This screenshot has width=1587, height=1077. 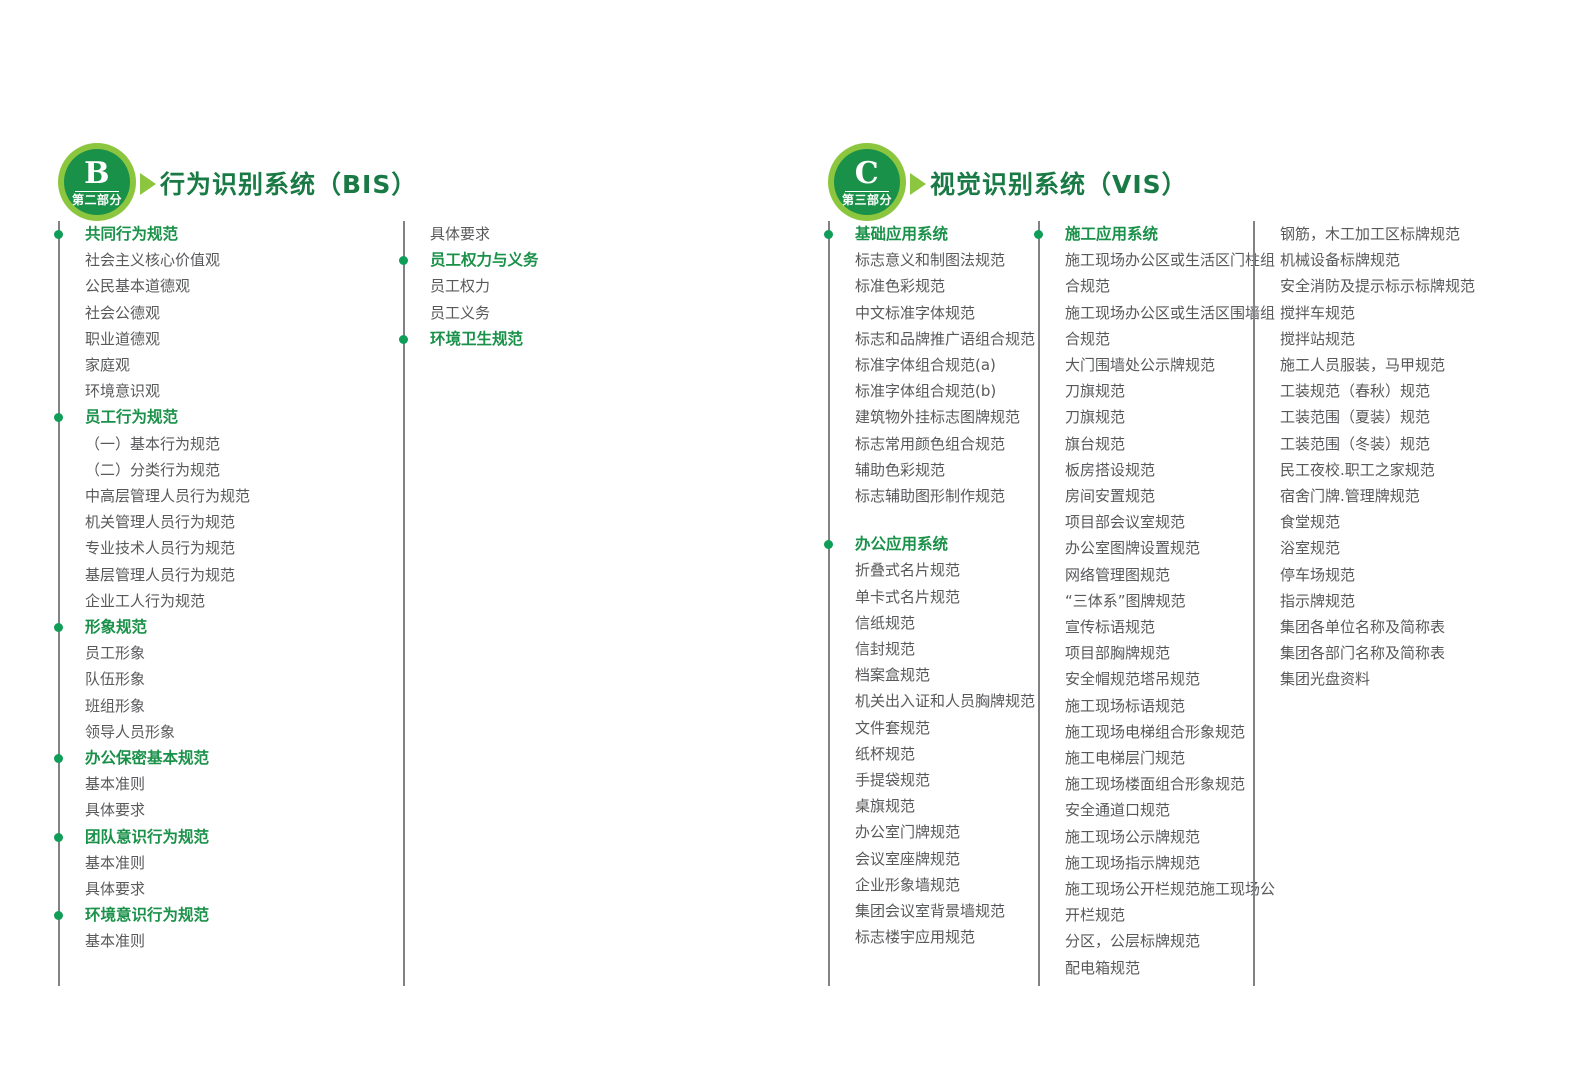 I want to click on outline-item: 施工人员服装，马甲规范, so click(x=1374, y=365).